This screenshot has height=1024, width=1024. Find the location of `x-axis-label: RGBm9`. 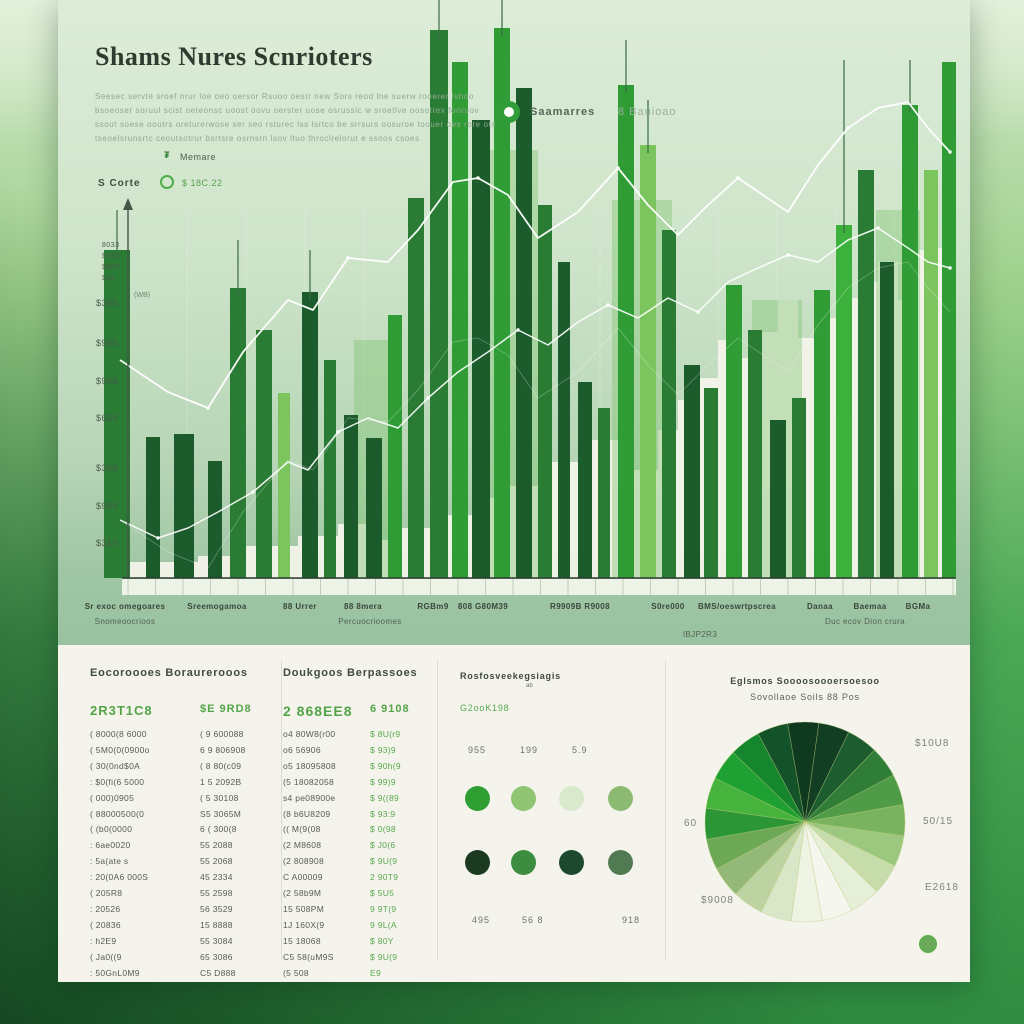

x-axis-label: RGBm9 is located at coordinates (433, 606).